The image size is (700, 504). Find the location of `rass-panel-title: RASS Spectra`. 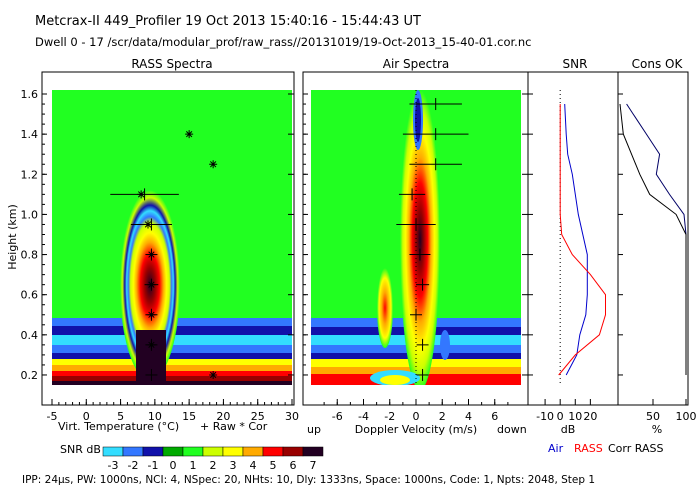

rass-panel-title: RASS Spectra is located at coordinates (171, 64).